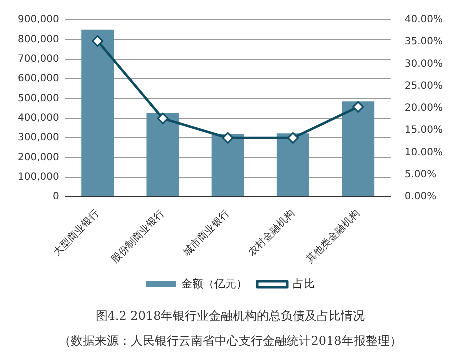 The image size is (461, 362). I want to click on x-tick-label: 其他类金融机构, so click(333, 237).